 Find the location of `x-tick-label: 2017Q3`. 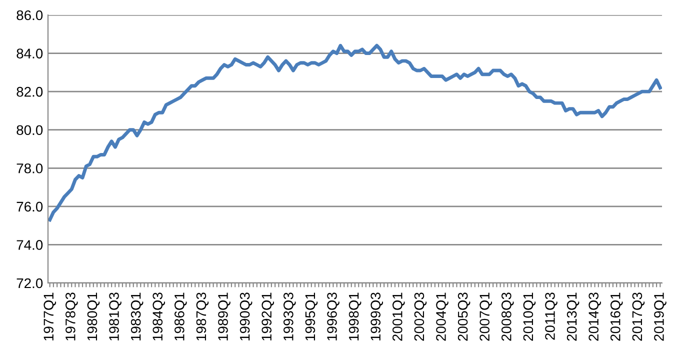

x-tick-label: 2017Q3 is located at coordinates (638, 316).